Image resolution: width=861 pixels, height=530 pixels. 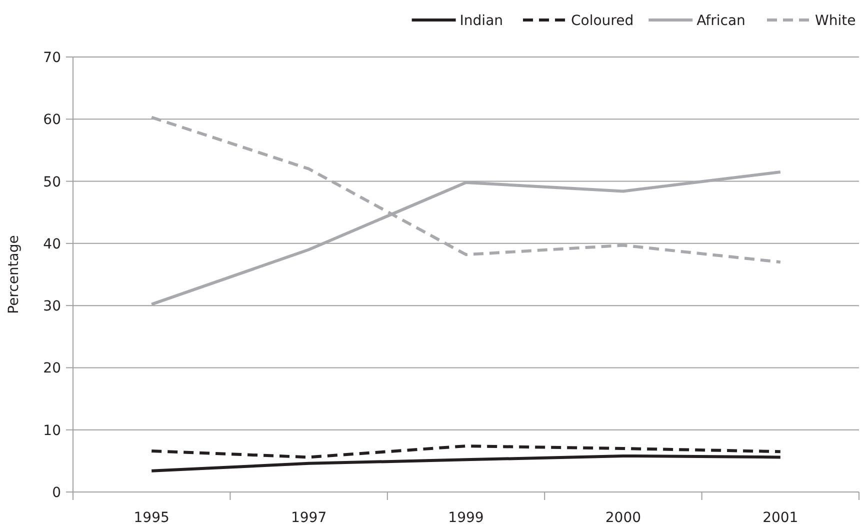 What do you see at coordinates (466, 518) in the screenshot?
I see `x-tick-label: 1999` at bounding box center [466, 518].